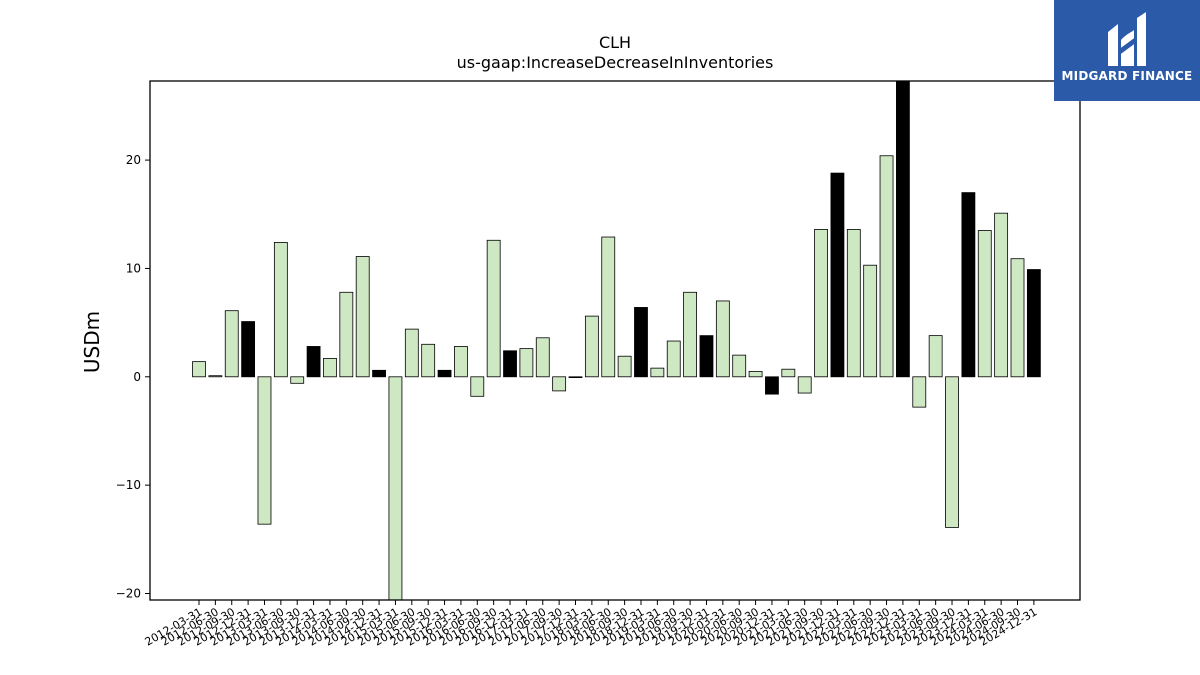  What do you see at coordinates (137, 377) in the screenshot?
I see `y-tick-label: 0` at bounding box center [137, 377].